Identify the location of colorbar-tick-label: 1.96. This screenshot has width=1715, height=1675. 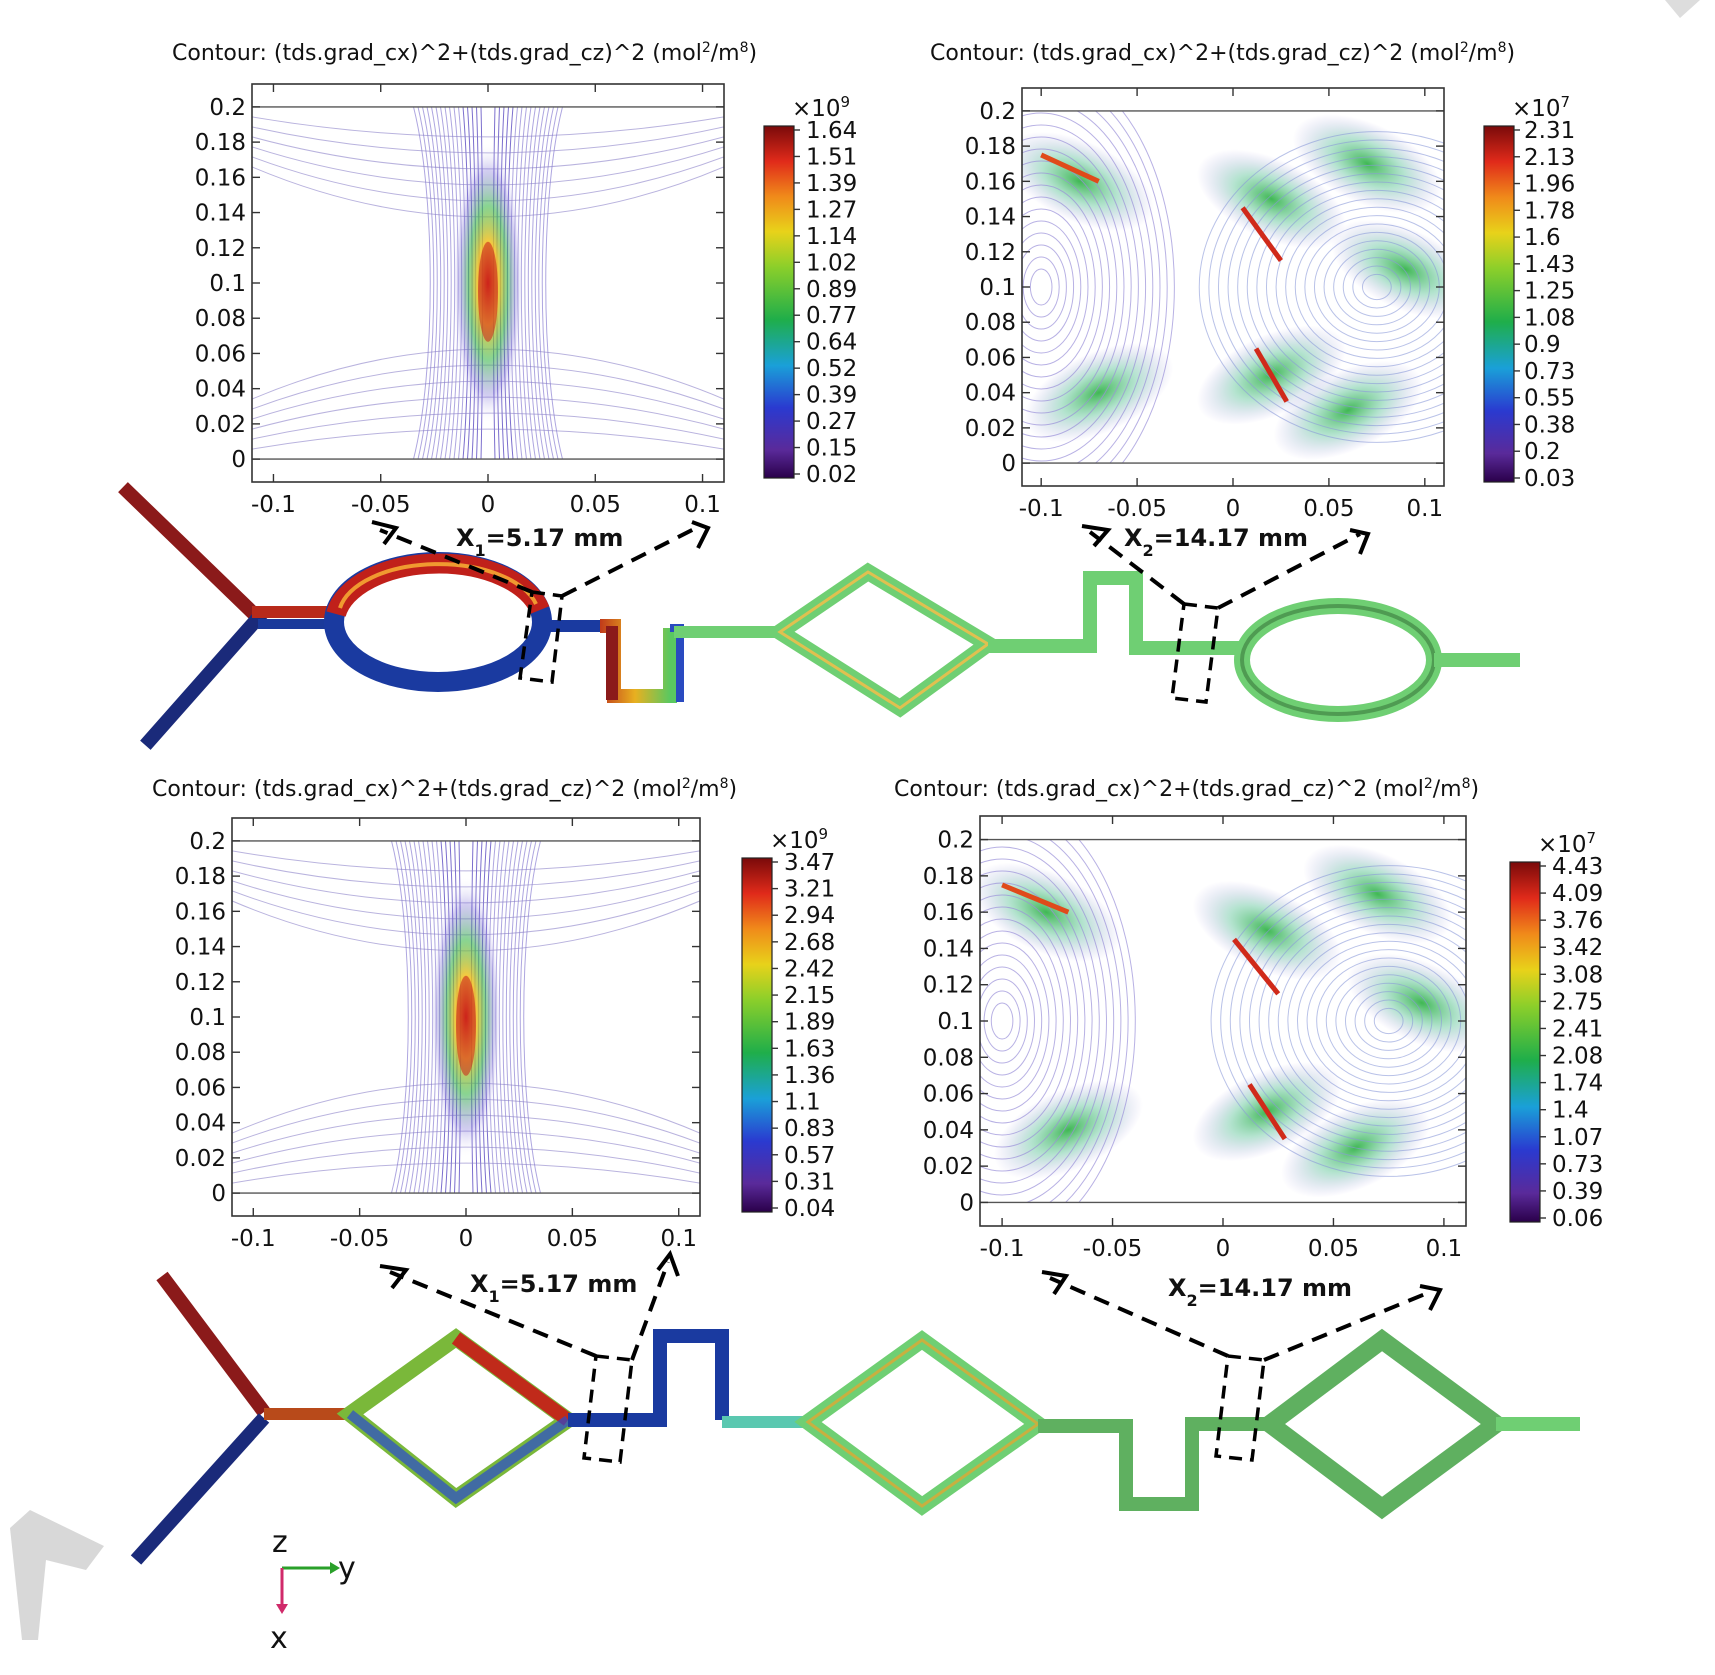
(1549, 185).